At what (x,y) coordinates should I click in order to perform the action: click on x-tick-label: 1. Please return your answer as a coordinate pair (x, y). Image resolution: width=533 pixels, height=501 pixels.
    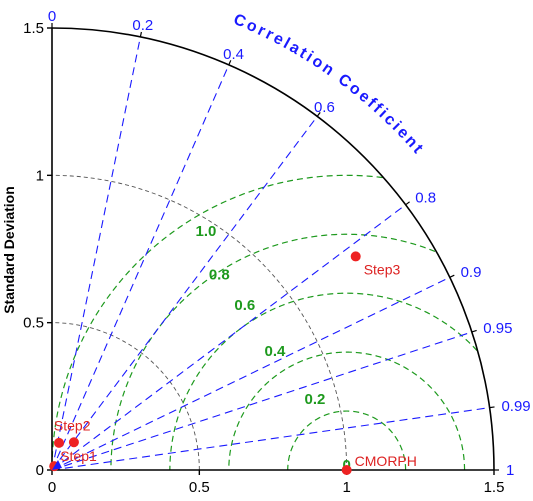
    Looking at the image, I should click on (346, 487).